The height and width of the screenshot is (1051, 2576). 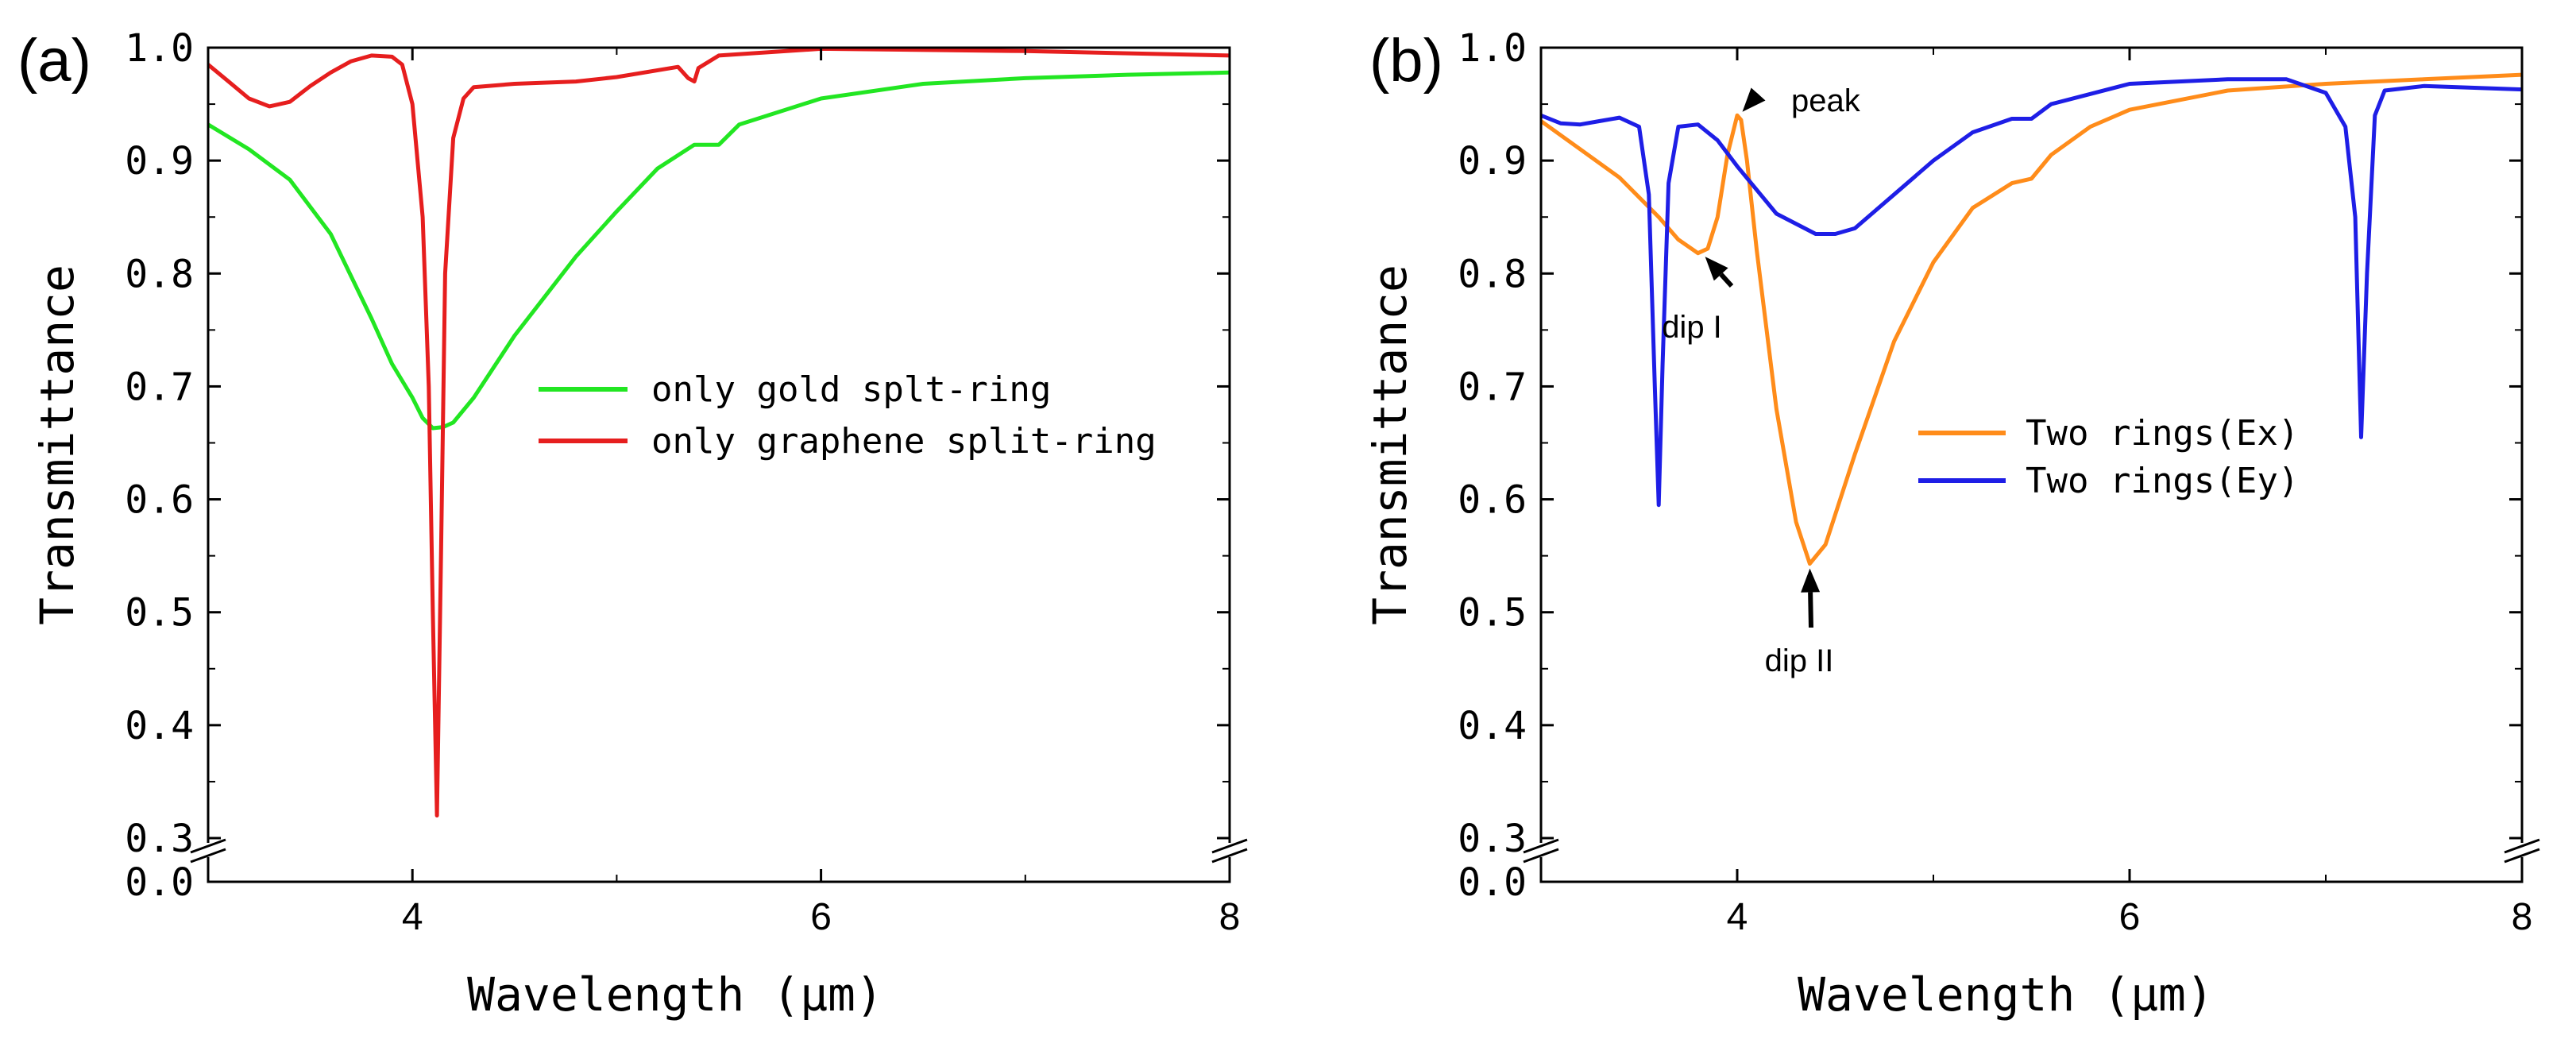 What do you see at coordinates (57, 445) in the screenshot?
I see `panel-a-ylabel: Transmittance` at bounding box center [57, 445].